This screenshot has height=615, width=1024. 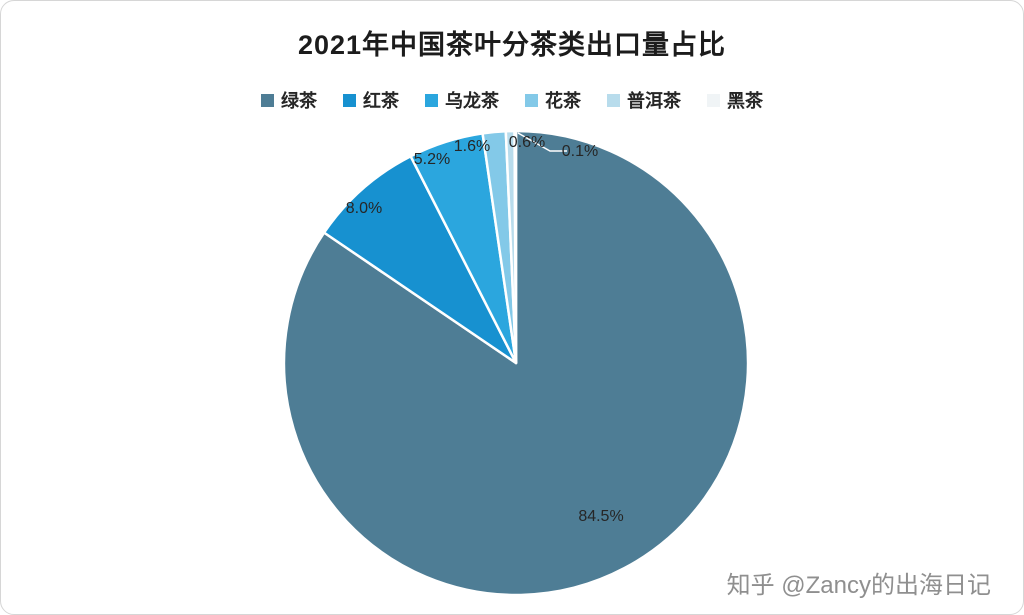 What do you see at coordinates (858, 585) in the screenshot?
I see `watermark: 知乎 @Zancy的出海日记` at bounding box center [858, 585].